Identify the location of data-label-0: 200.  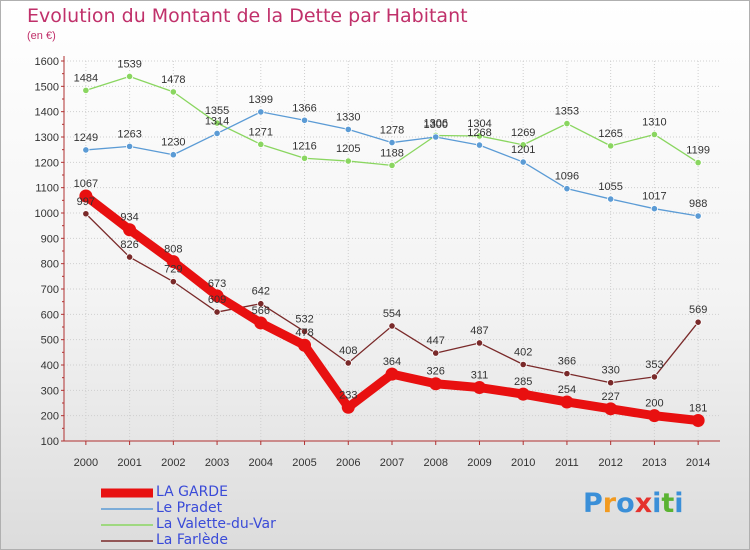
(654, 404).